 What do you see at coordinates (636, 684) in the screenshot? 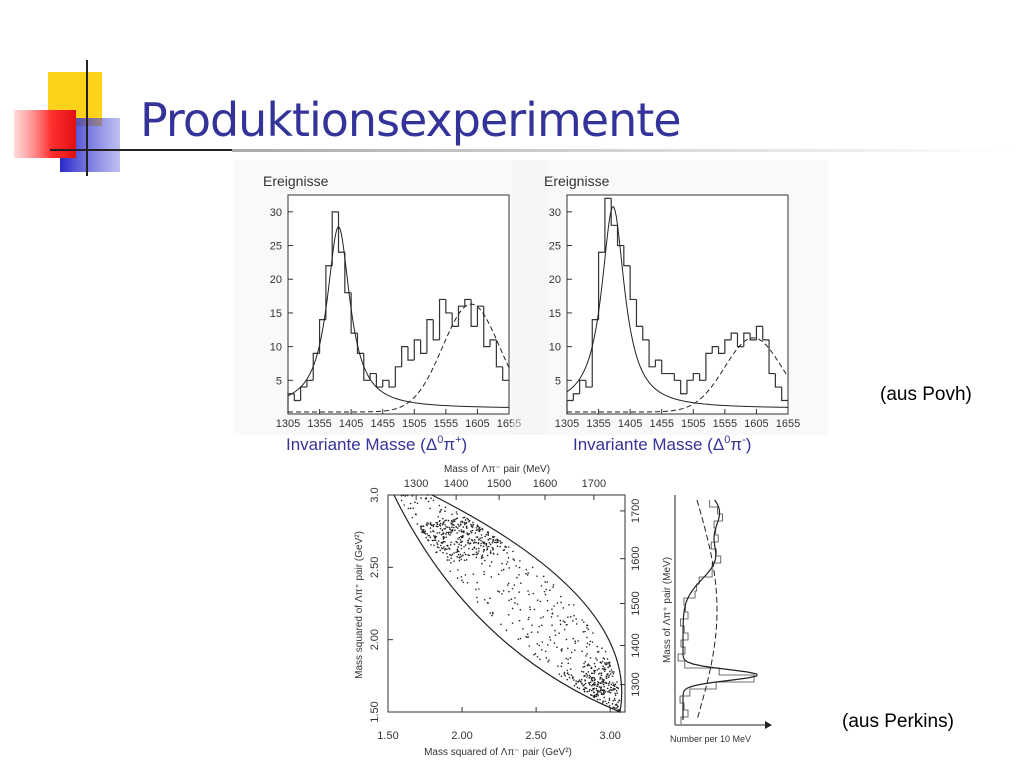
I see `right-tick-label: 1300` at bounding box center [636, 684].